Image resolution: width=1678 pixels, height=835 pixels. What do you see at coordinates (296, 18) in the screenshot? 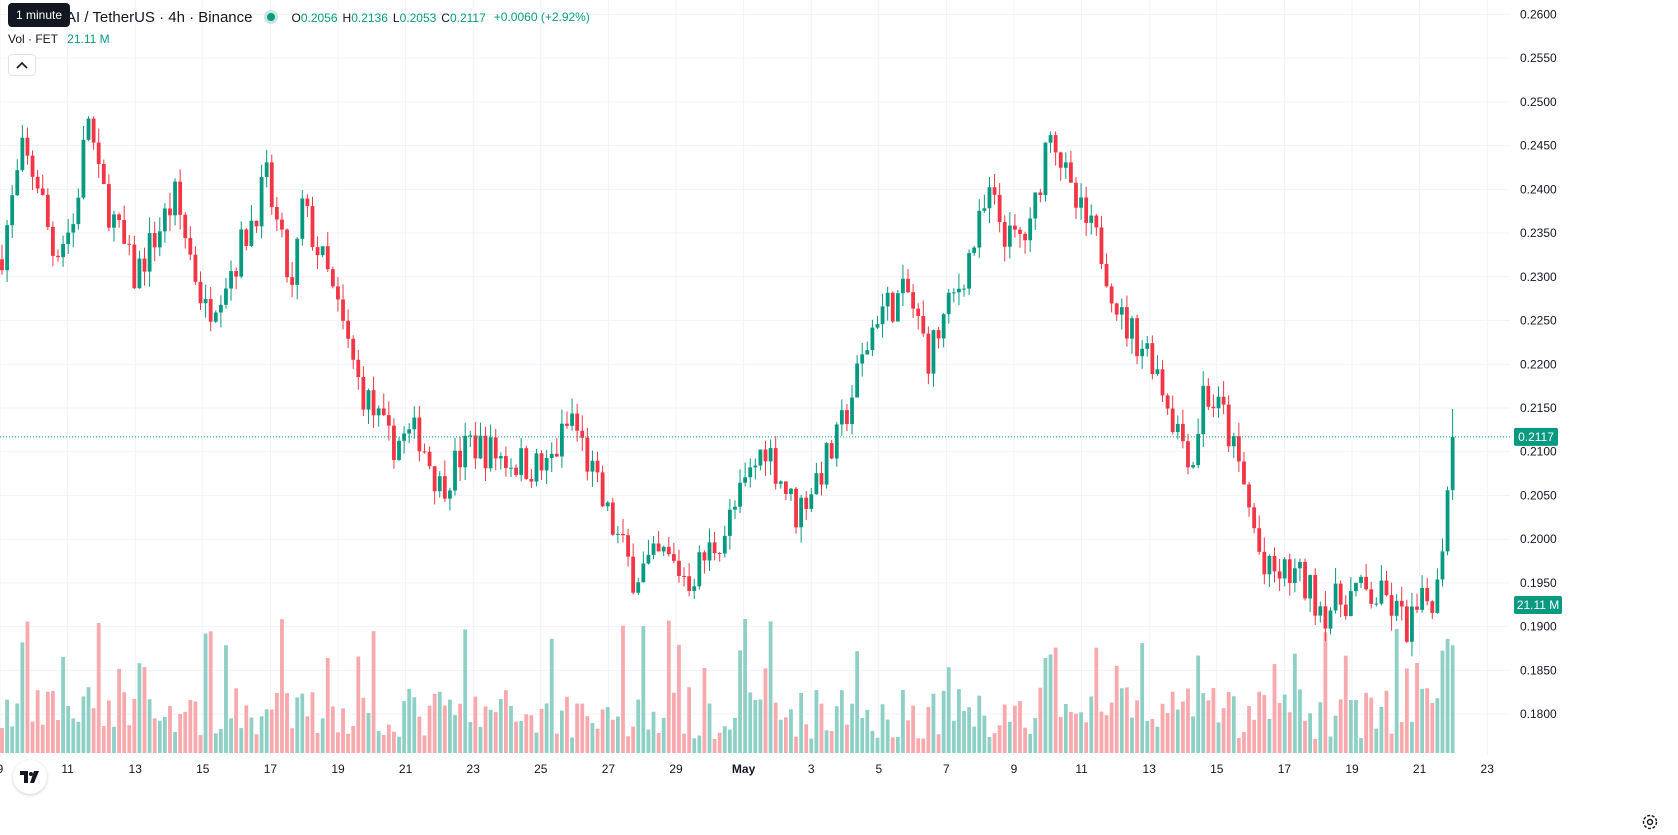
I see `ohlc-key: O` at bounding box center [296, 18].